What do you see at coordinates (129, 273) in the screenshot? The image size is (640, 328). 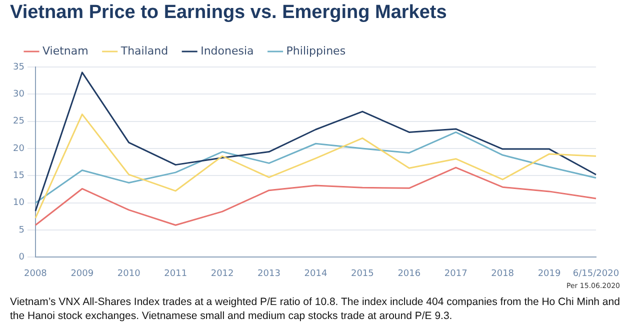 I see `x-tick-label: 2010` at bounding box center [129, 273].